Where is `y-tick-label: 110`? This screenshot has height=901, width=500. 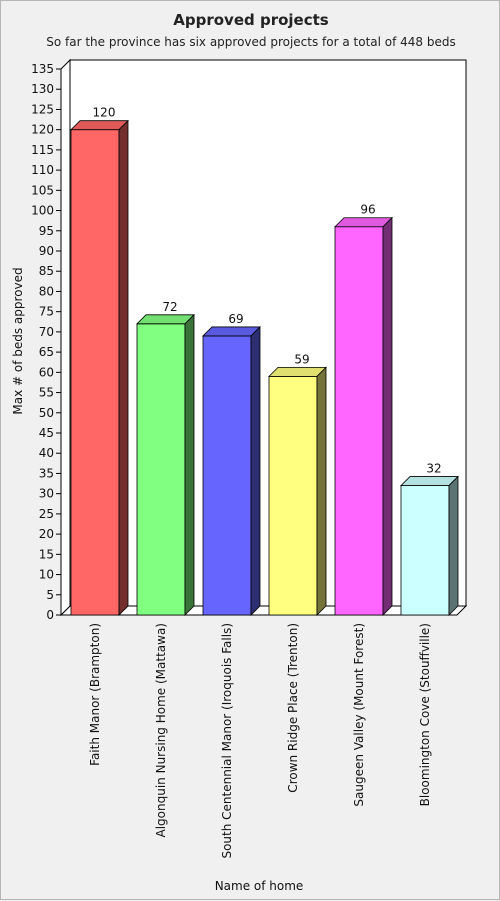 y-tick-label: 110 is located at coordinates (42, 170).